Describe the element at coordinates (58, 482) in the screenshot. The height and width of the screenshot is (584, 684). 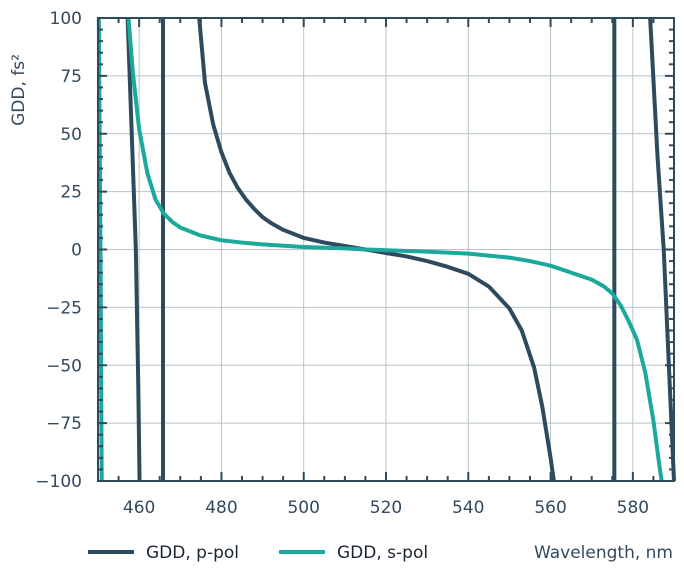
I see `y-tick-label: −100` at that location.